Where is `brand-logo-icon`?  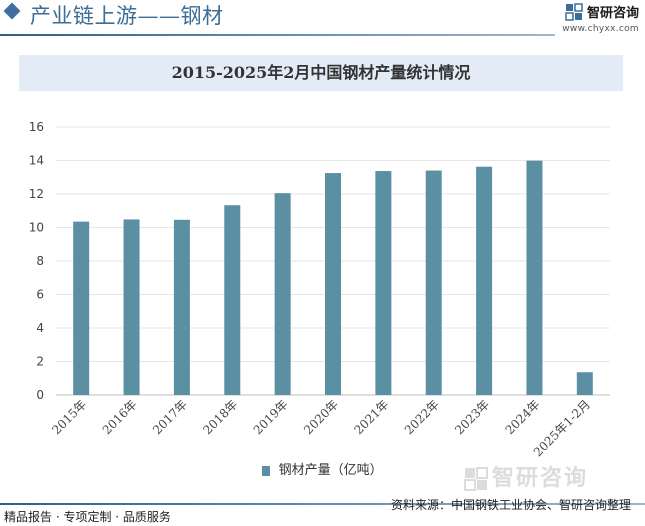 brand-logo-icon is located at coordinates (574, 11).